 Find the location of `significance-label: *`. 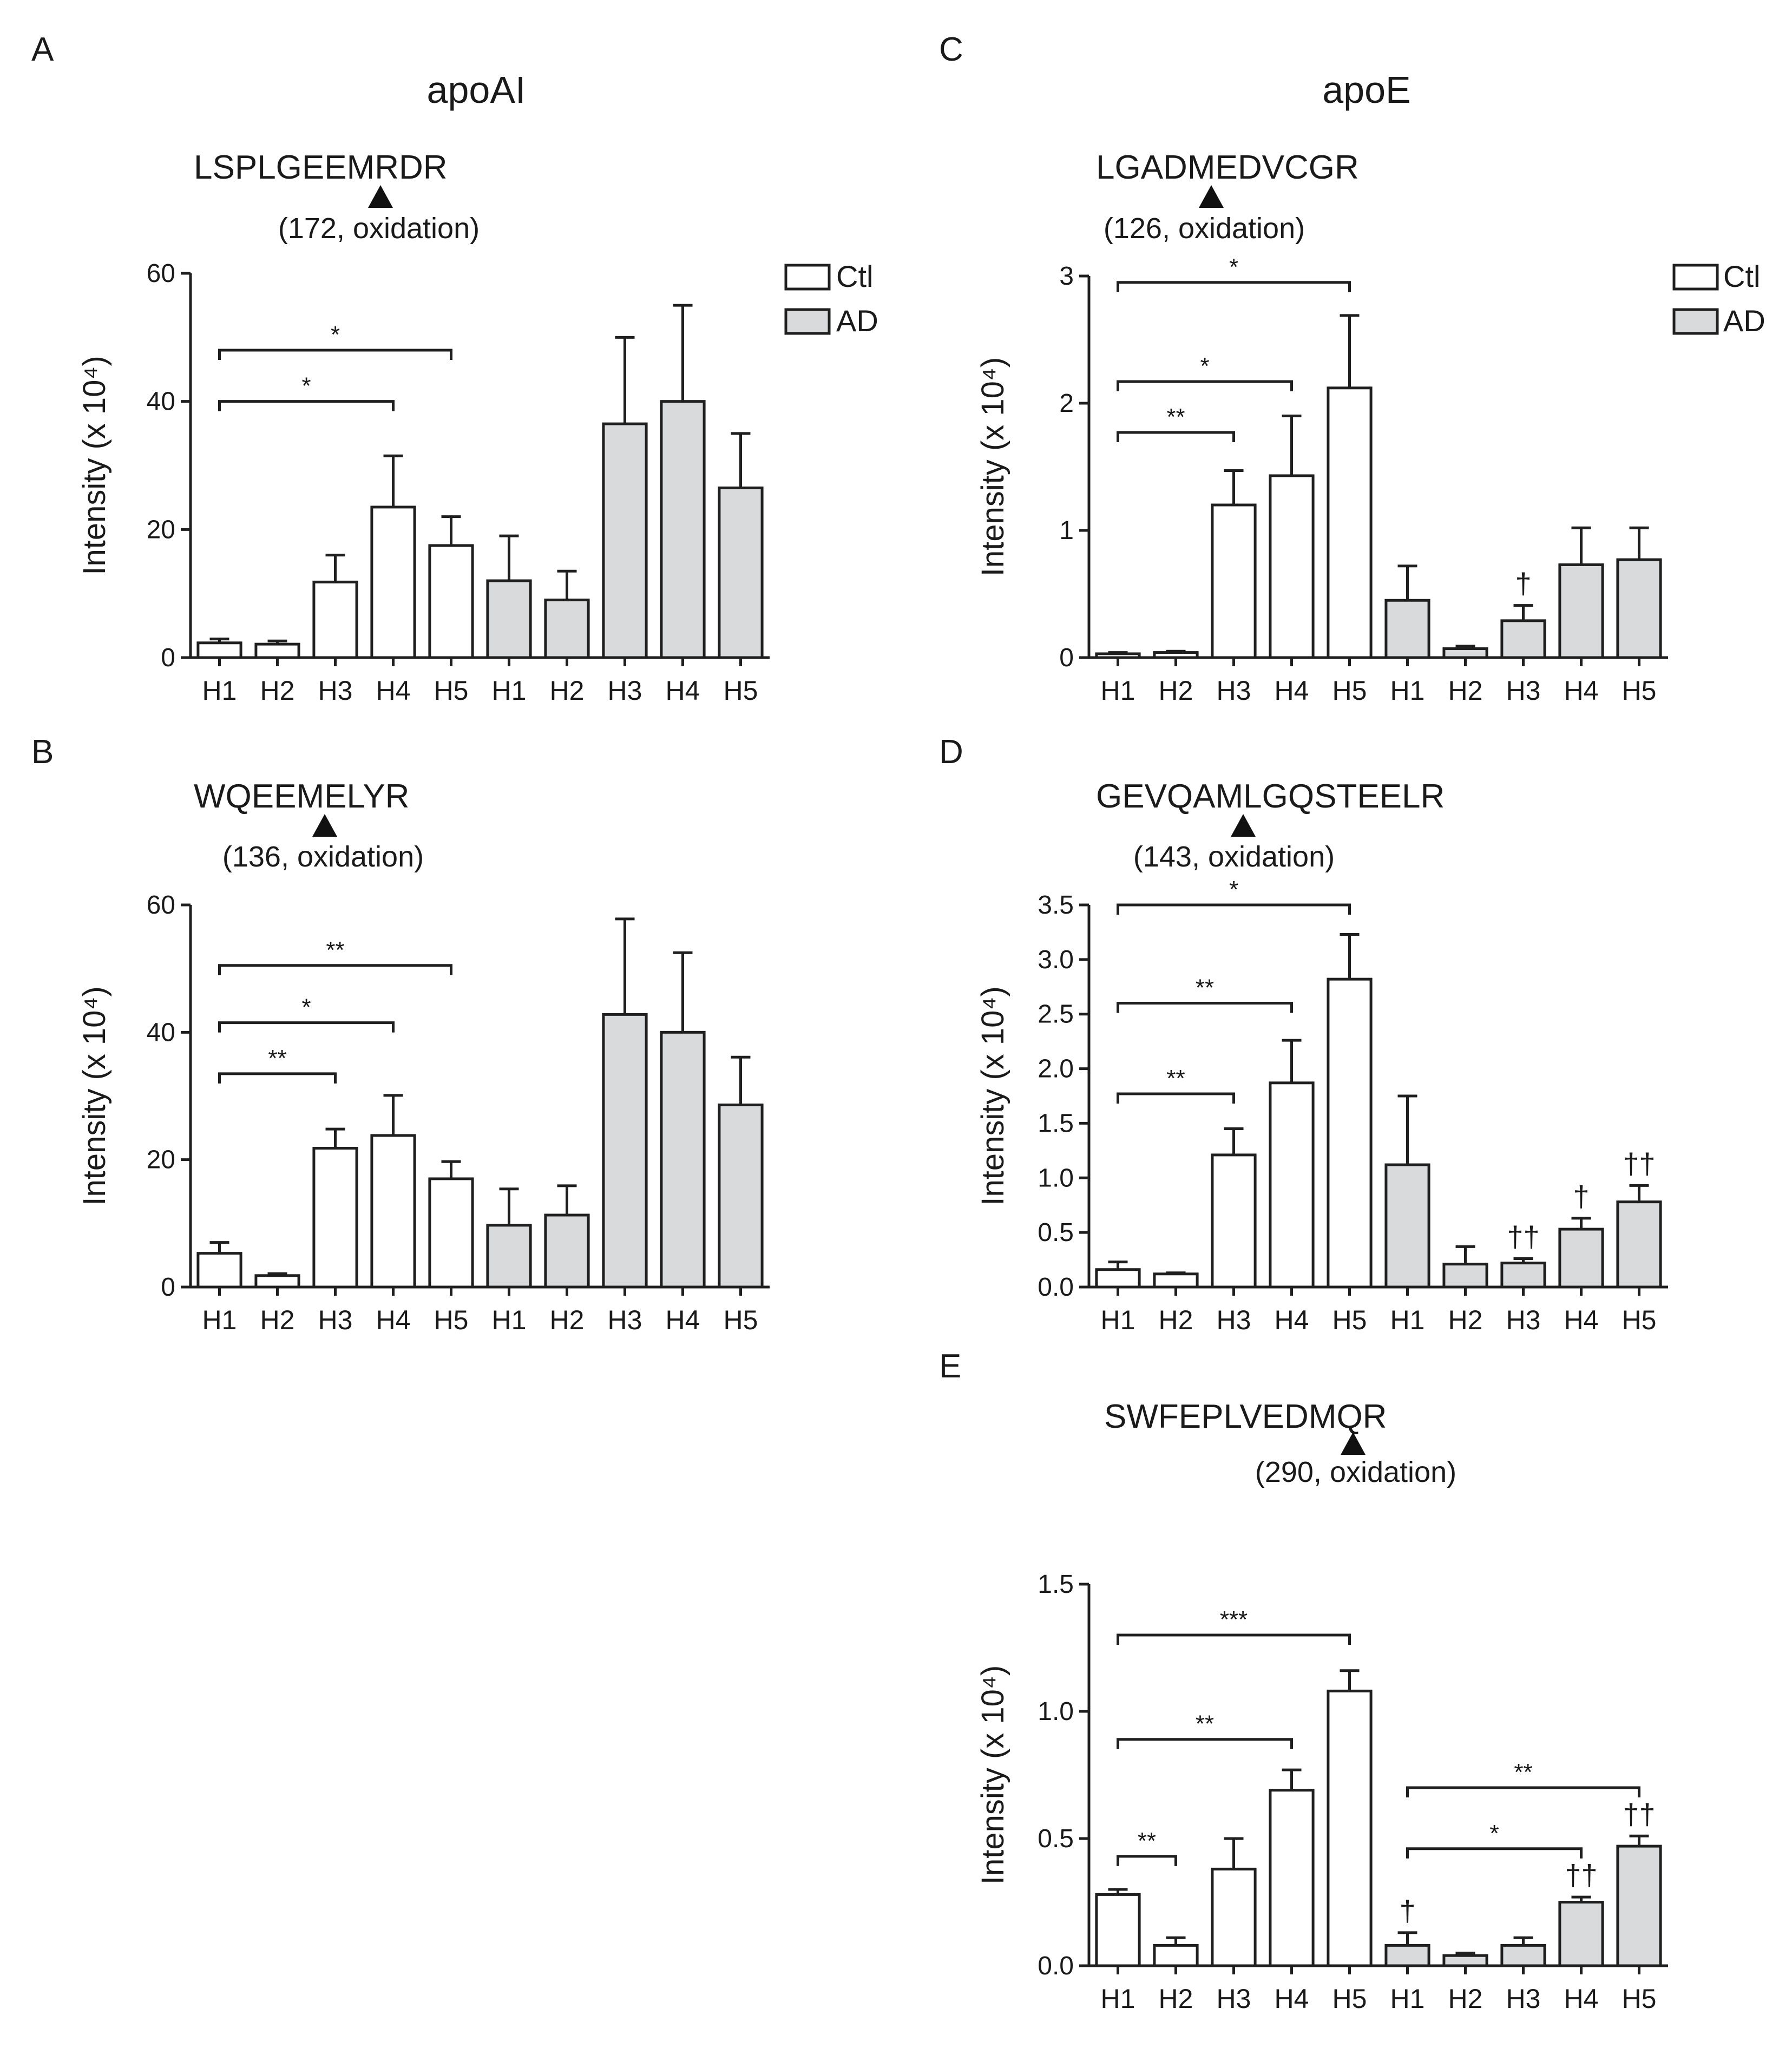

significance-label: * is located at coordinates (335, 334).